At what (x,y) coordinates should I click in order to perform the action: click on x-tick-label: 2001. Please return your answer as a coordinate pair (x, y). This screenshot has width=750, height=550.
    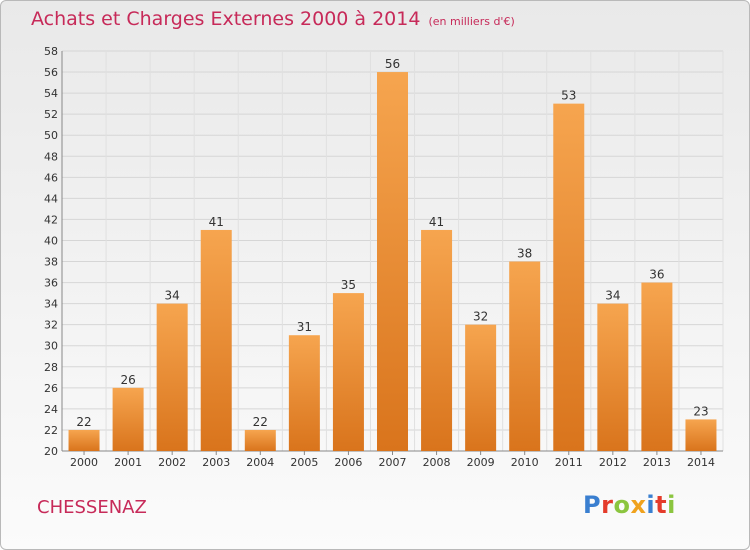
    Looking at the image, I should click on (128, 462).